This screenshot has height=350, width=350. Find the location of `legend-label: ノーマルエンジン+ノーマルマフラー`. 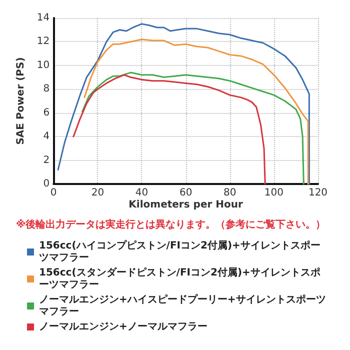

legend-label: ノーマルエンジン+ノーマルマフラー is located at coordinates (123, 327).